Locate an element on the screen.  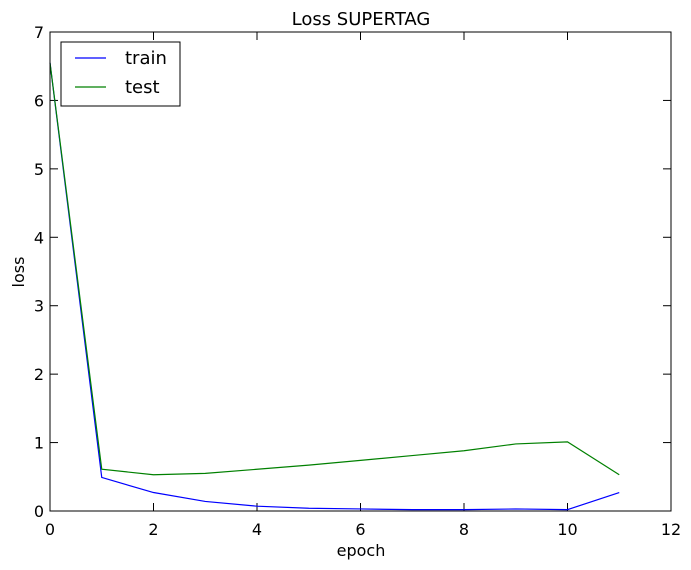
chart-title: Loss SUPERTAG is located at coordinates (361, 19).